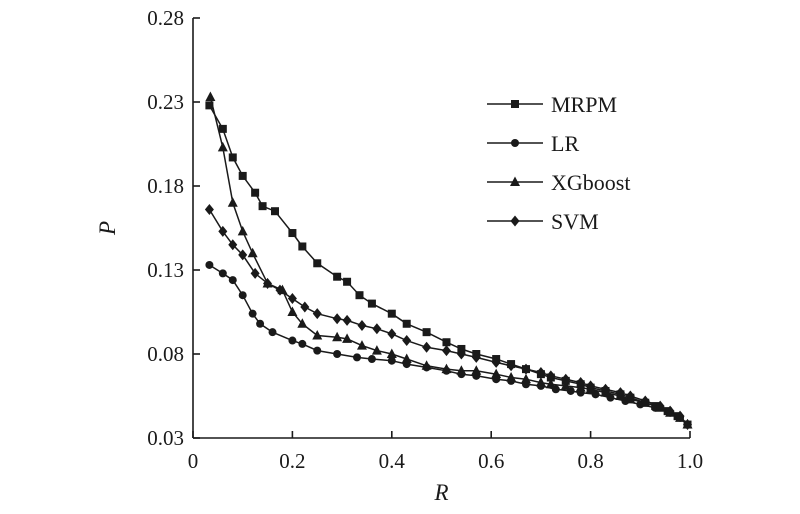 The height and width of the screenshot is (514, 800). What do you see at coordinates (165, 354) in the screenshot?
I see `y-tick-label: 0.08` at bounding box center [165, 354].